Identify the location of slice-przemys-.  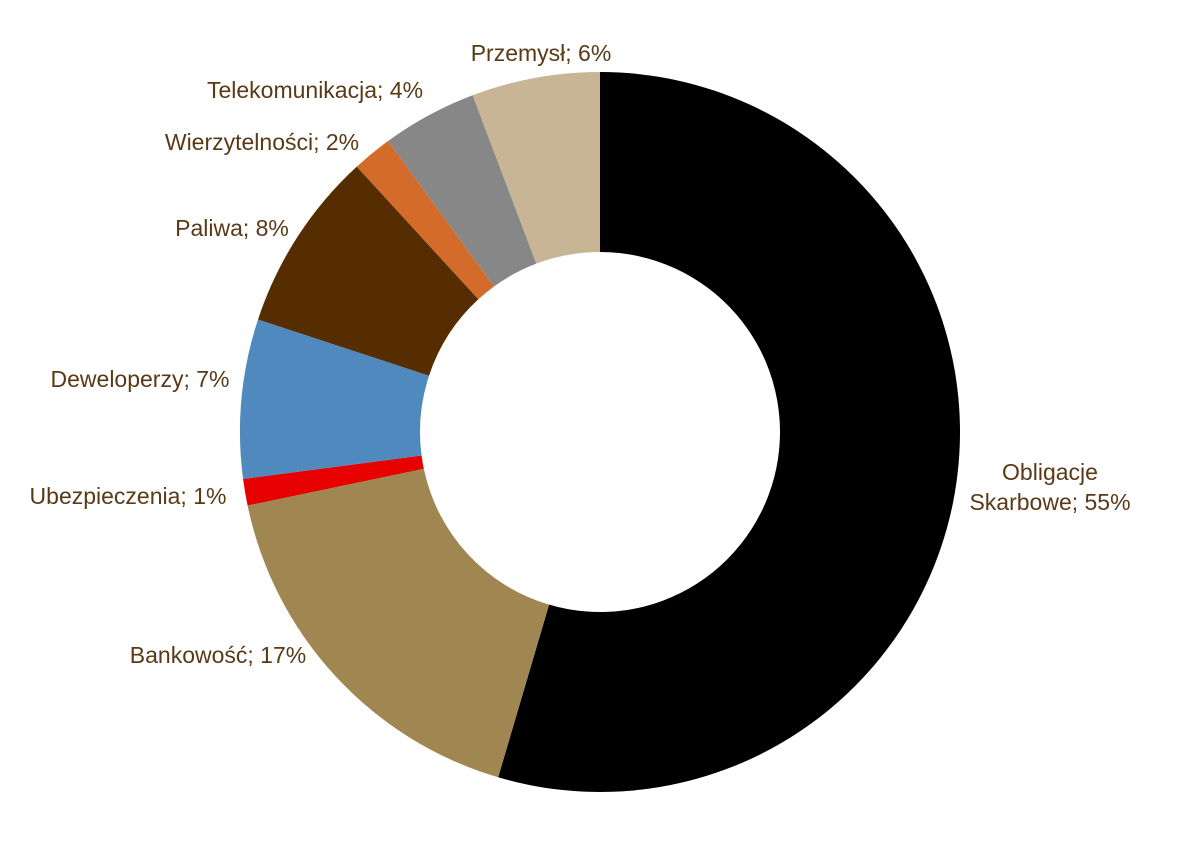
(536, 168).